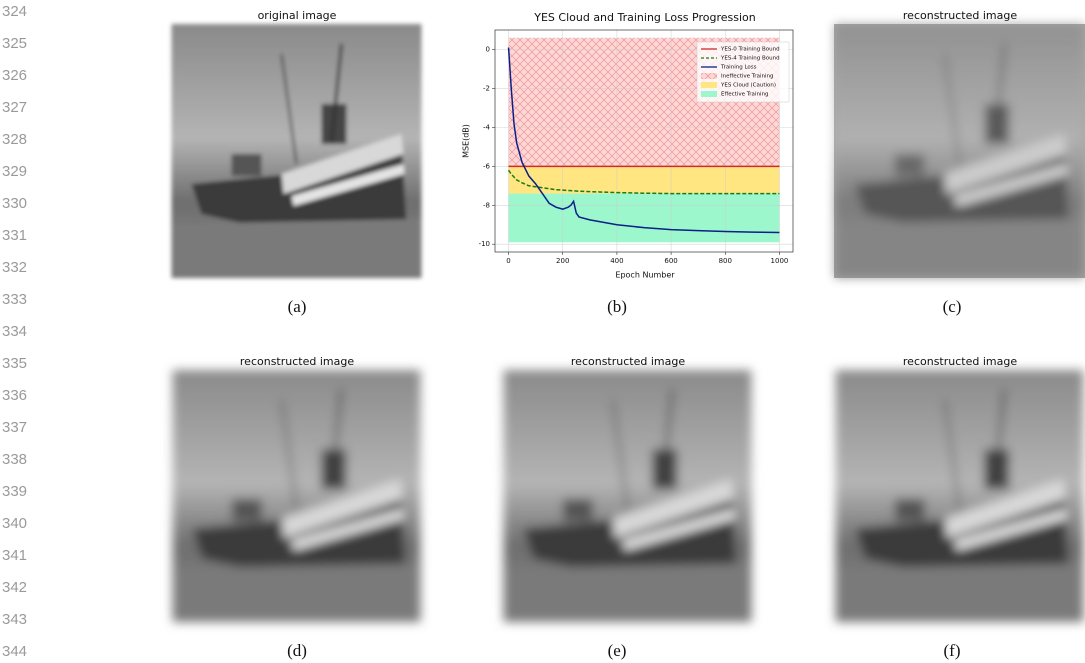  Describe the element at coordinates (297, 15) in the screenshot. I see `panel-title: original image` at that location.